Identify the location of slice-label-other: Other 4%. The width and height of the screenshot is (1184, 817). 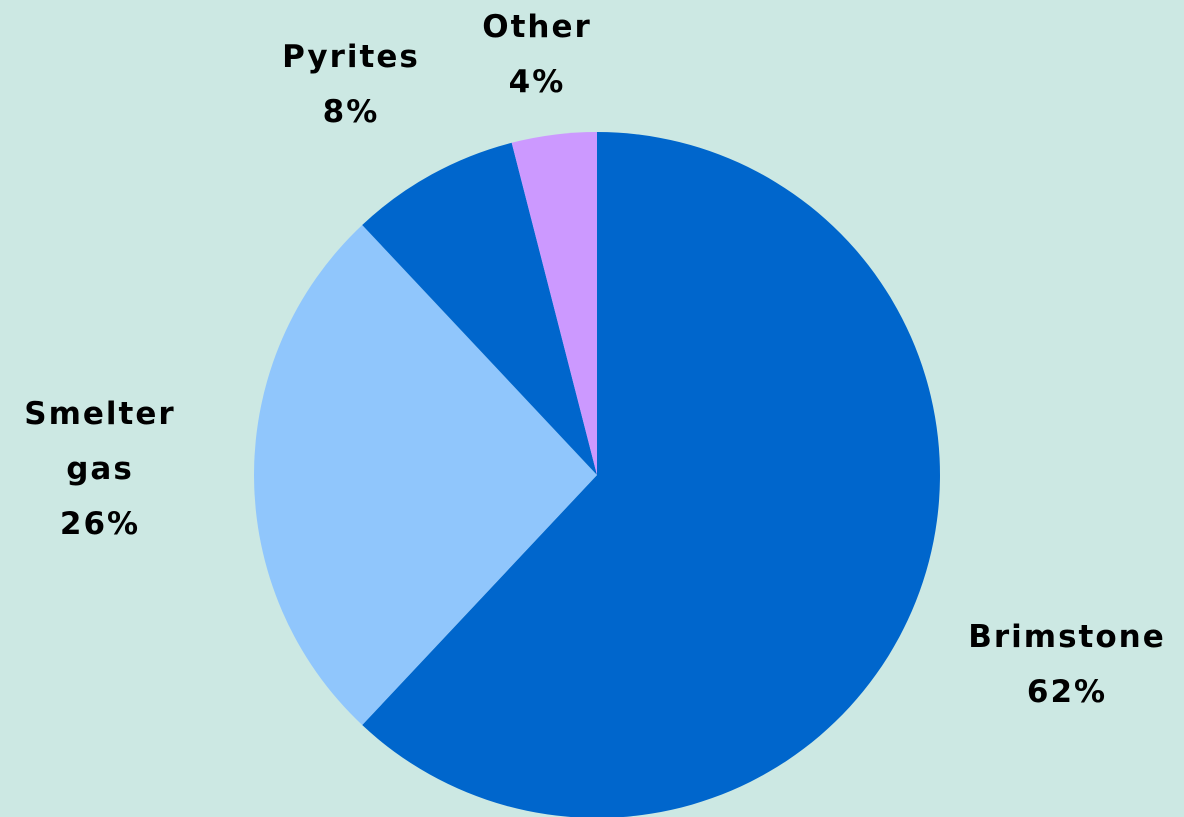
(537, 54).